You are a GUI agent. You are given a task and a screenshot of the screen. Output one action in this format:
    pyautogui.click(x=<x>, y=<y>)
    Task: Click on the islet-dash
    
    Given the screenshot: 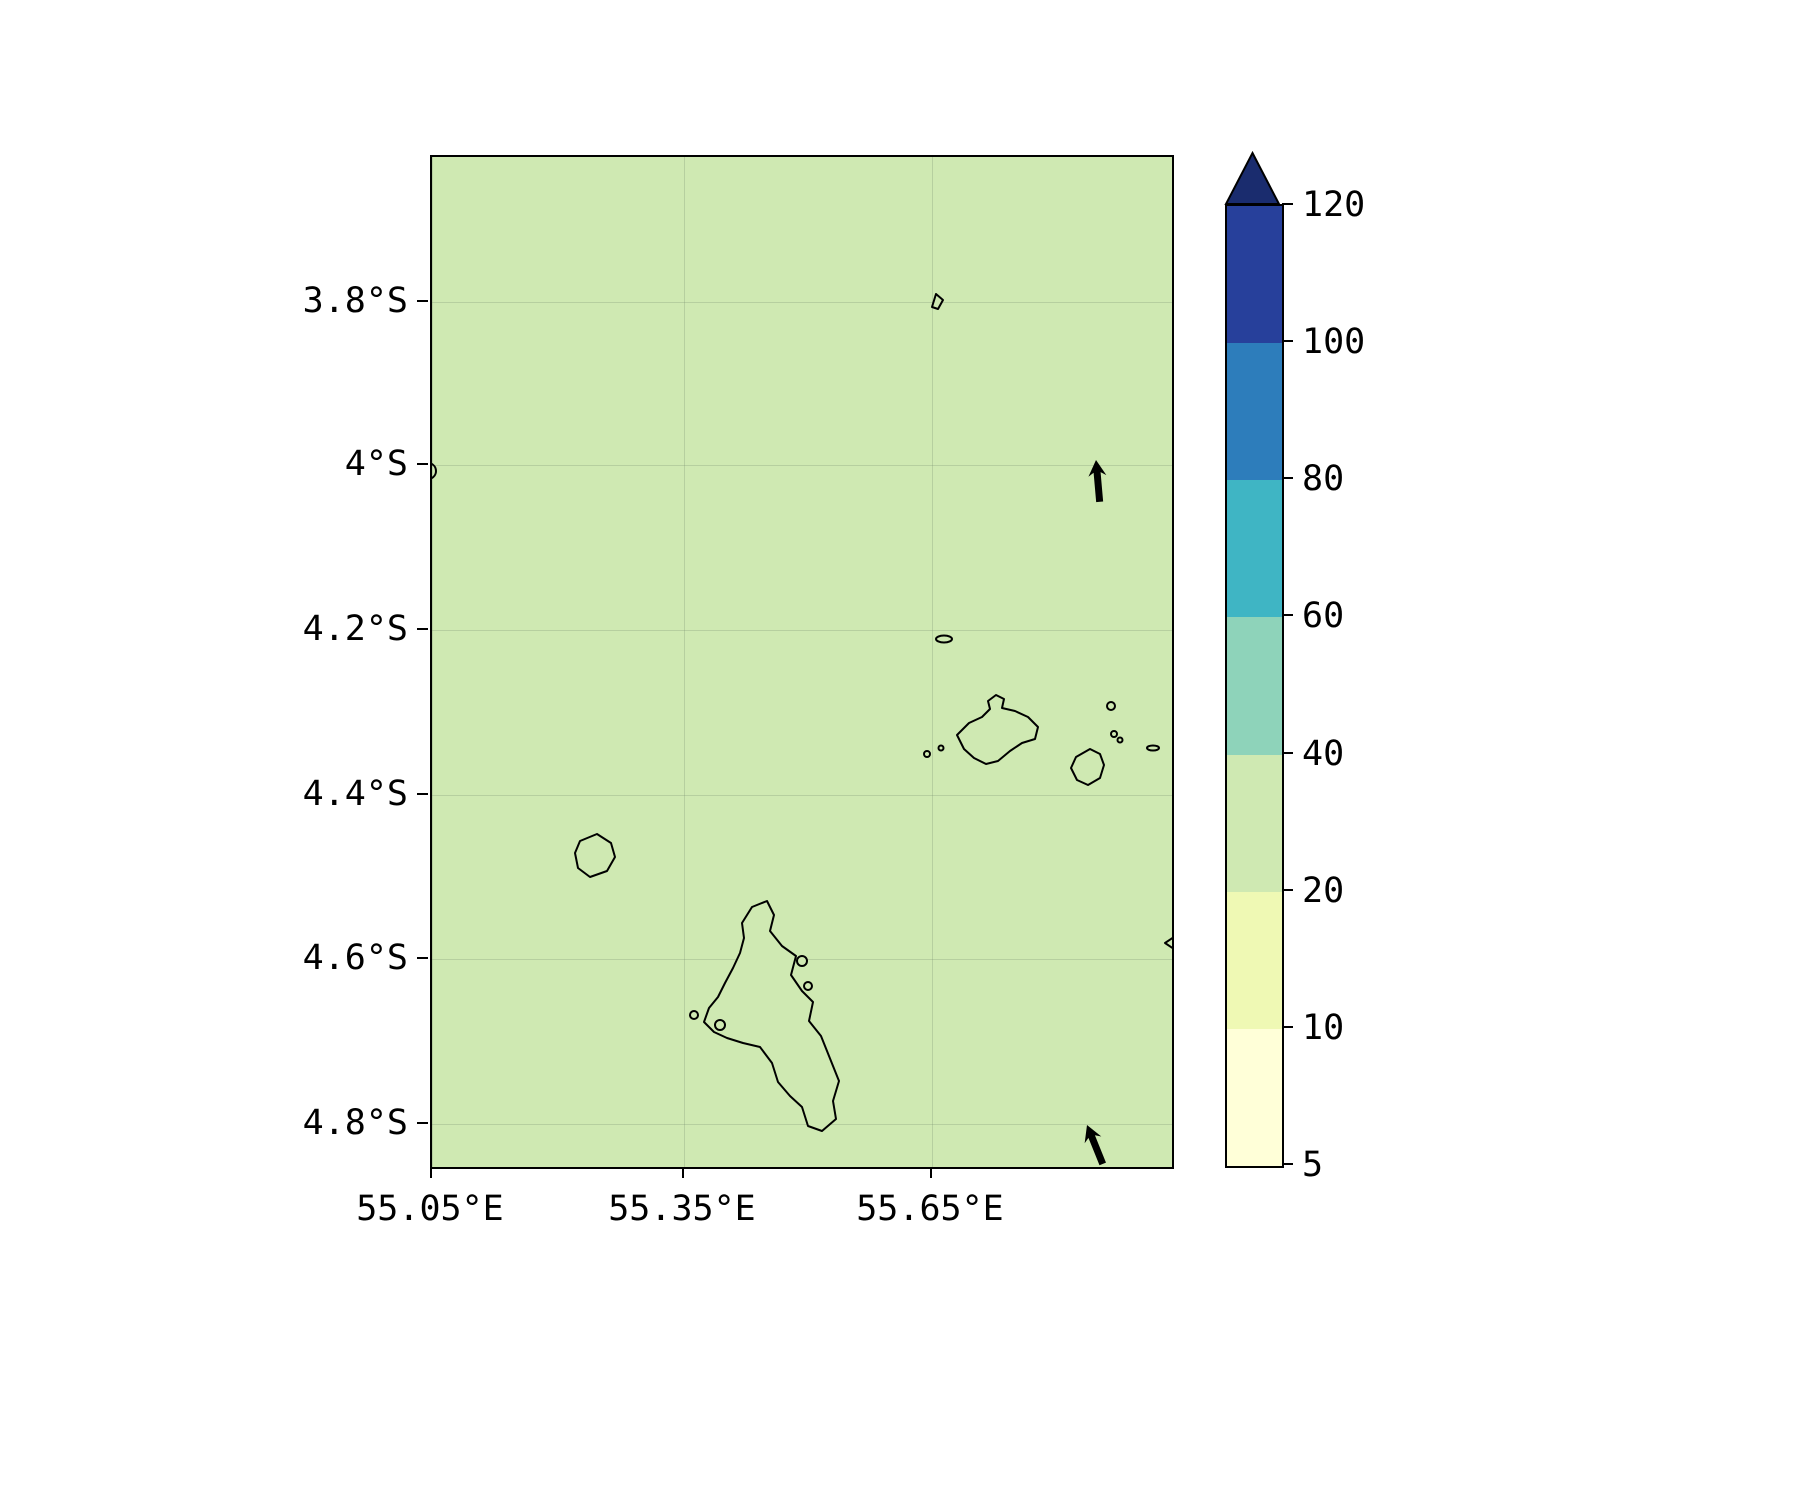 What is the action you would take?
    pyautogui.click(x=944, y=639)
    